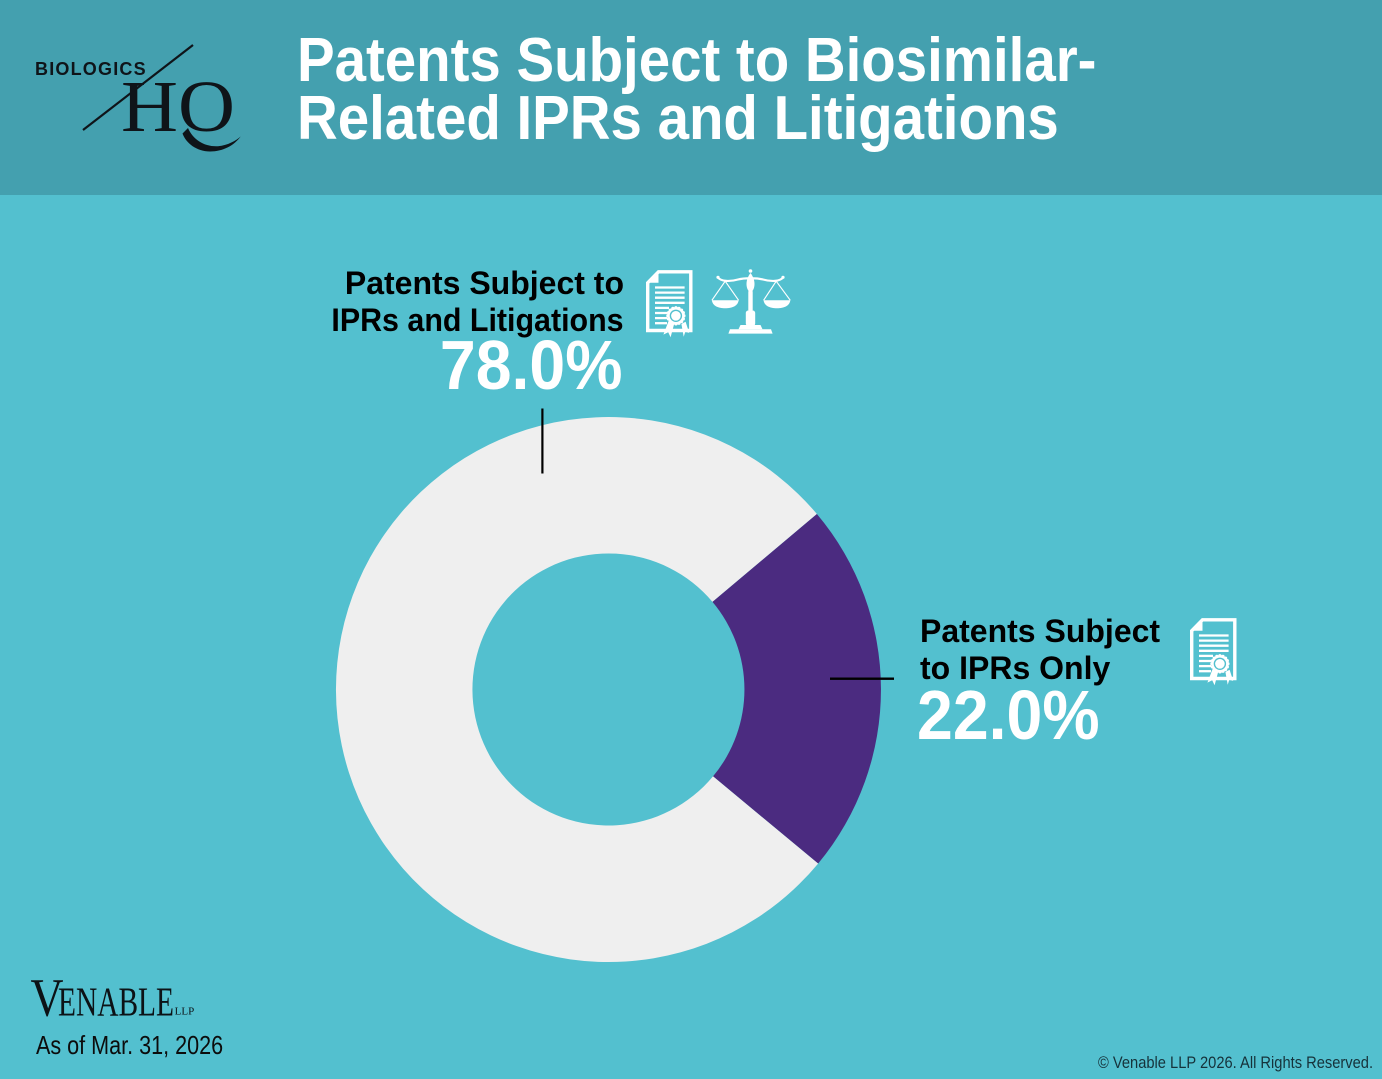  Describe the element at coordinates (116, 1002) in the screenshot. I see `svg-text: ENABLE` at that location.